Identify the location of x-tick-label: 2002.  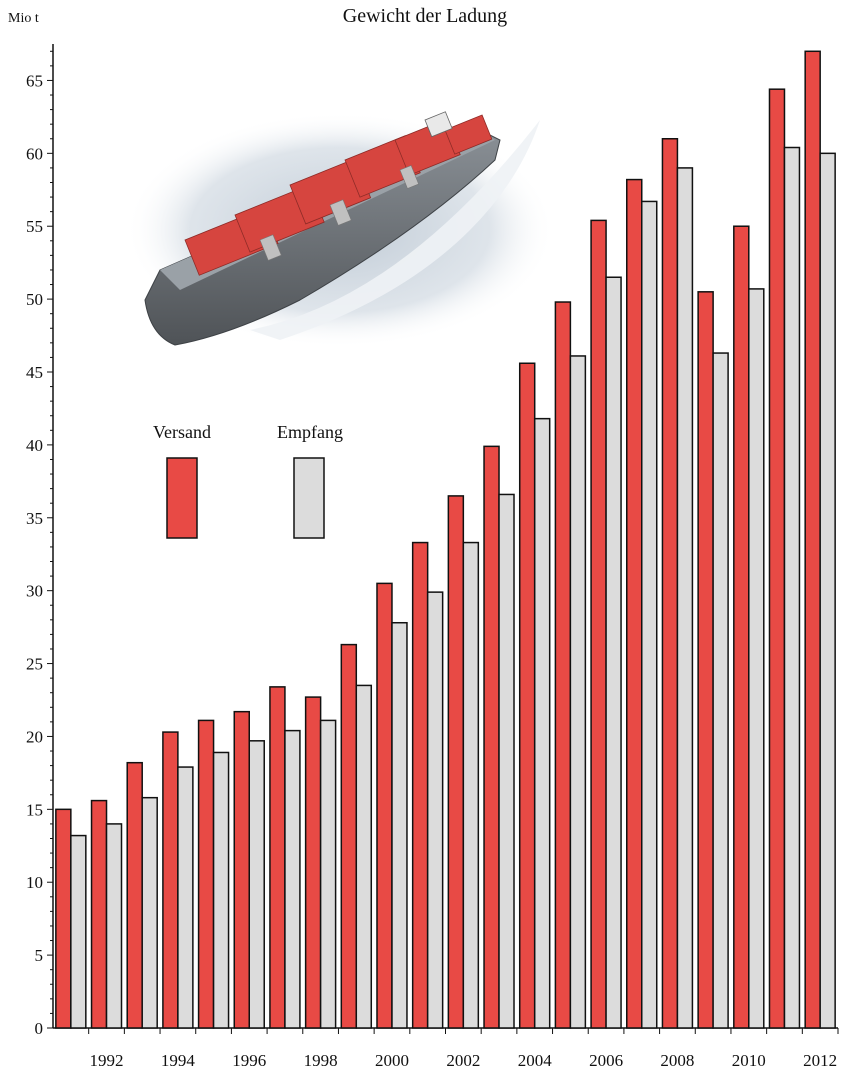
(463, 1060).